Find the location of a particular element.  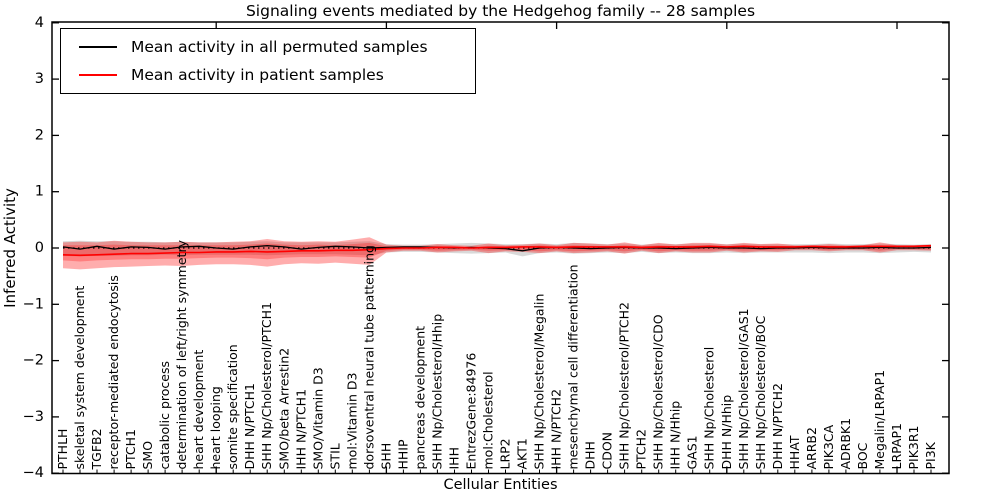

y-tick-label: −4 is located at coordinates (33, 473).